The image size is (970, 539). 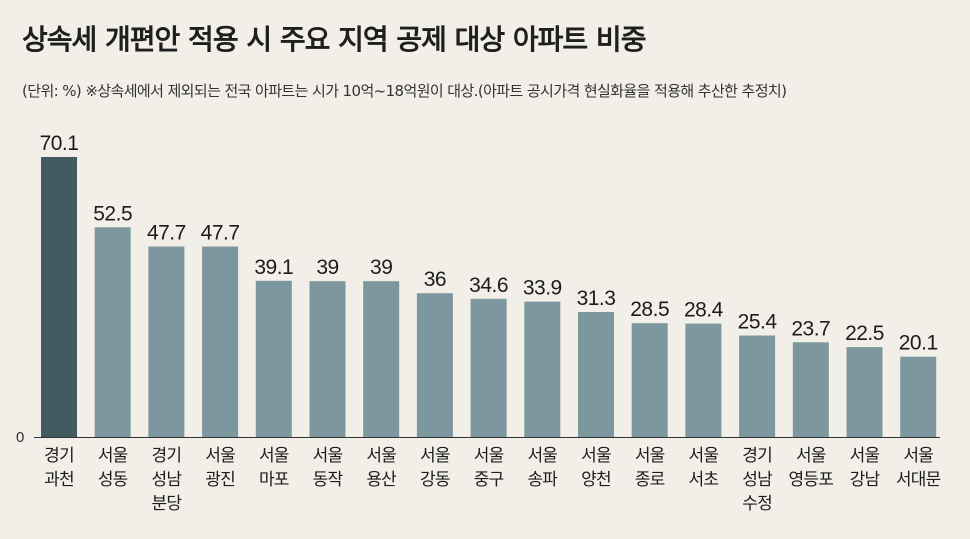 I want to click on bar-value-label: 70.1, so click(x=59, y=143).